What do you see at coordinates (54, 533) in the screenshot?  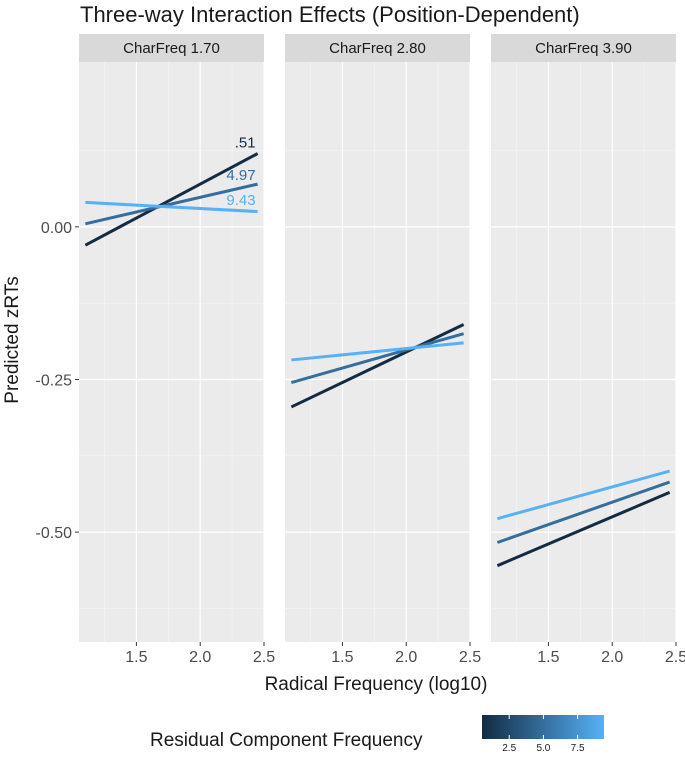 I see `y-tick-label: -0.50` at bounding box center [54, 533].